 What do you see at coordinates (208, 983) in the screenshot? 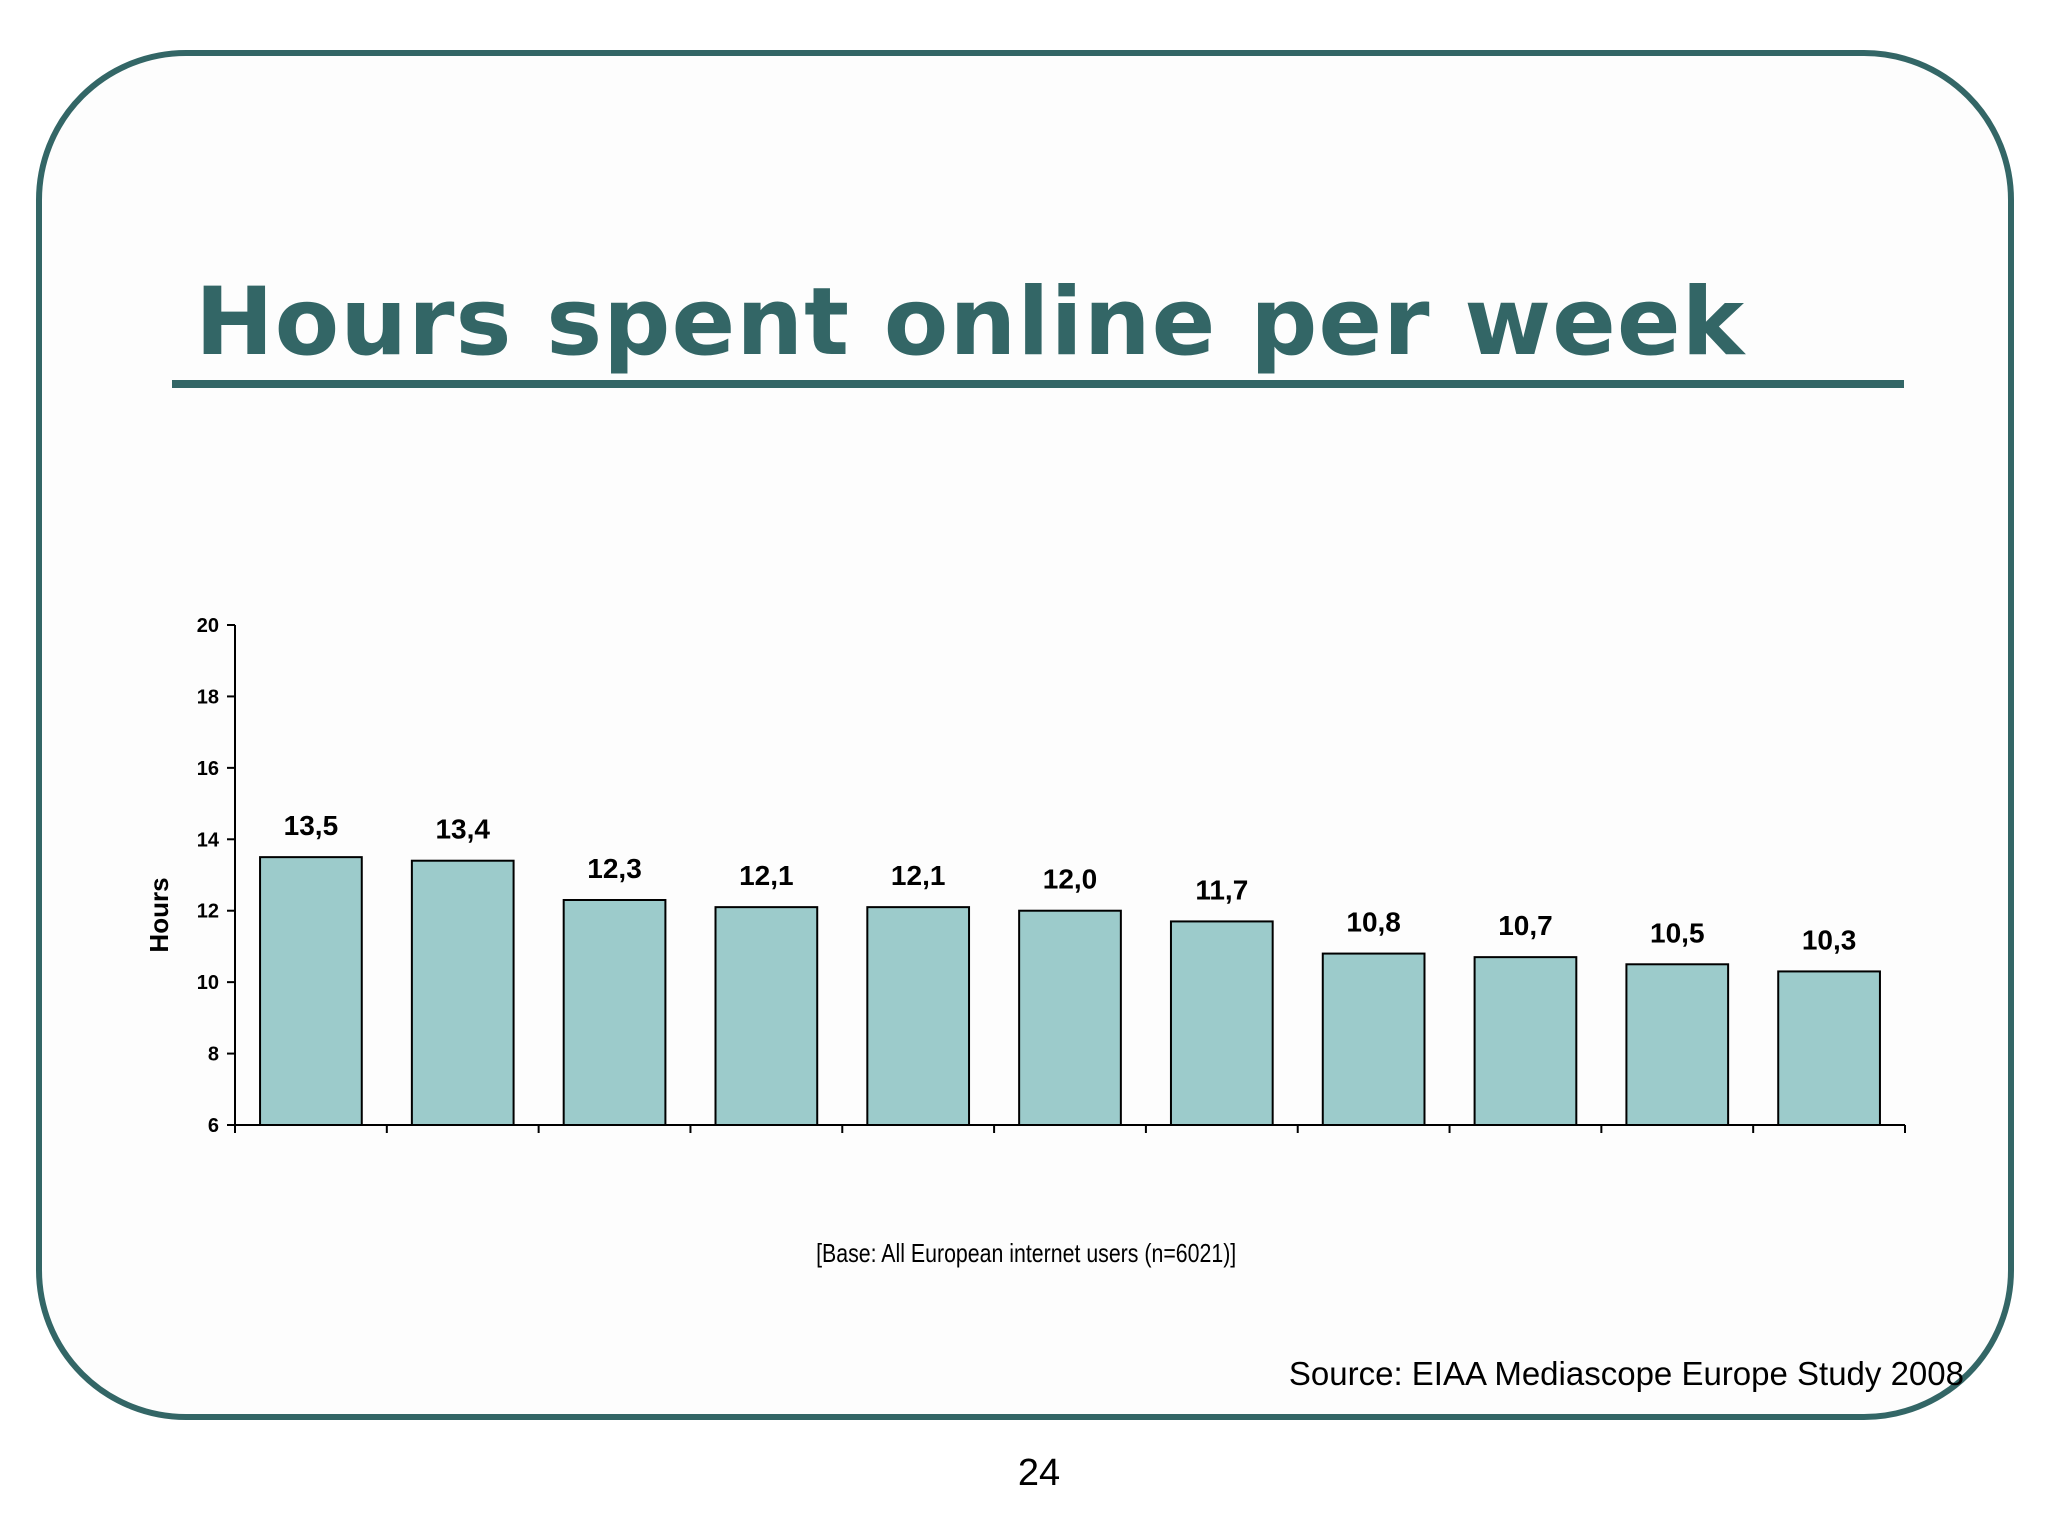
I see `y-tick-label: 10` at bounding box center [208, 983].